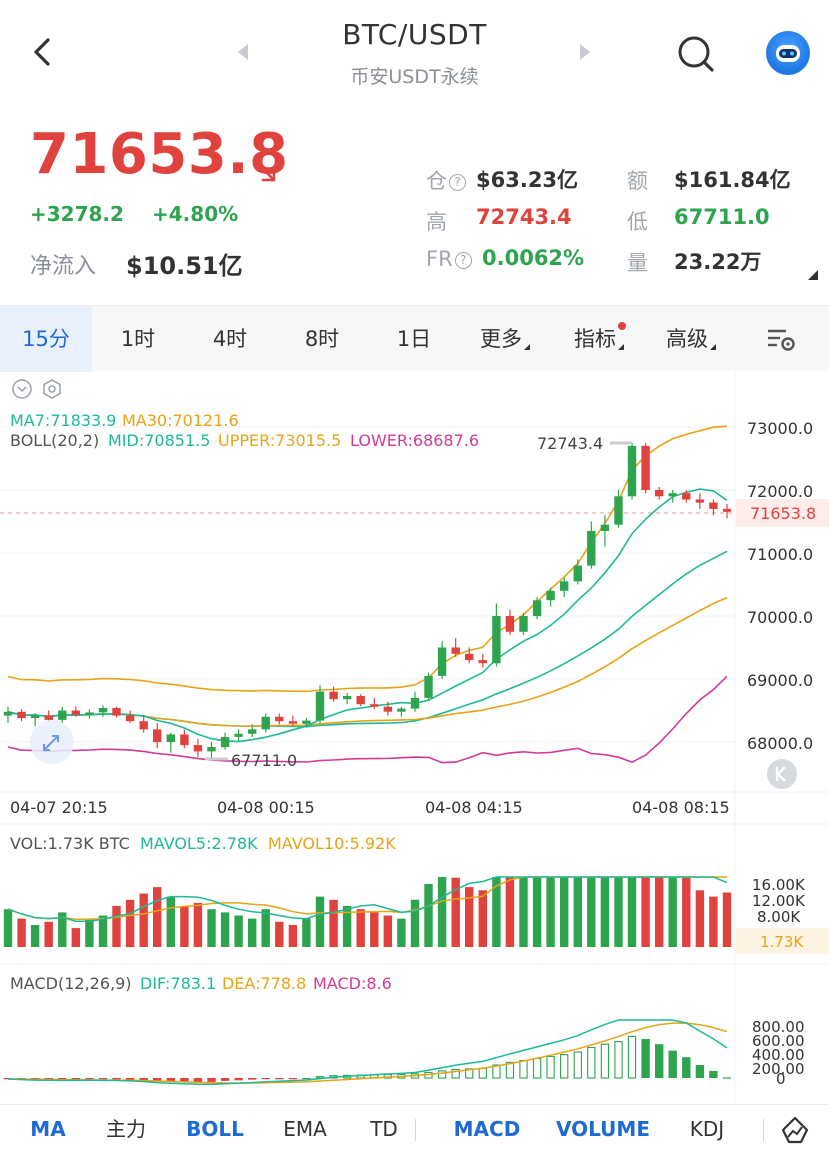 This screenshot has width=829, height=1153. What do you see at coordinates (43, 52) in the screenshot?
I see `back-arrow-icon` at bounding box center [43, 52].